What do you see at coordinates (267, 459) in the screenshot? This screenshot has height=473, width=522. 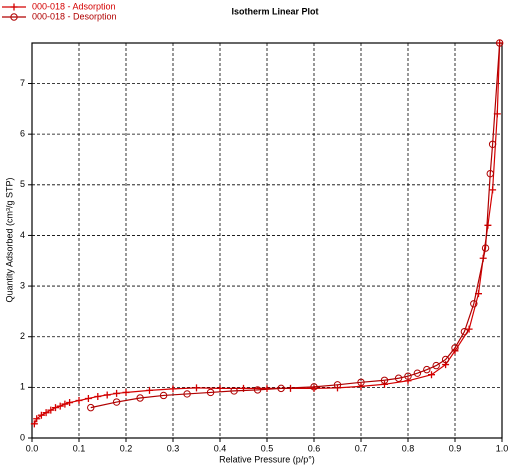 I see `x-axis-label: Relative Pressure (p/p°)` at bounding box center [267, 459].